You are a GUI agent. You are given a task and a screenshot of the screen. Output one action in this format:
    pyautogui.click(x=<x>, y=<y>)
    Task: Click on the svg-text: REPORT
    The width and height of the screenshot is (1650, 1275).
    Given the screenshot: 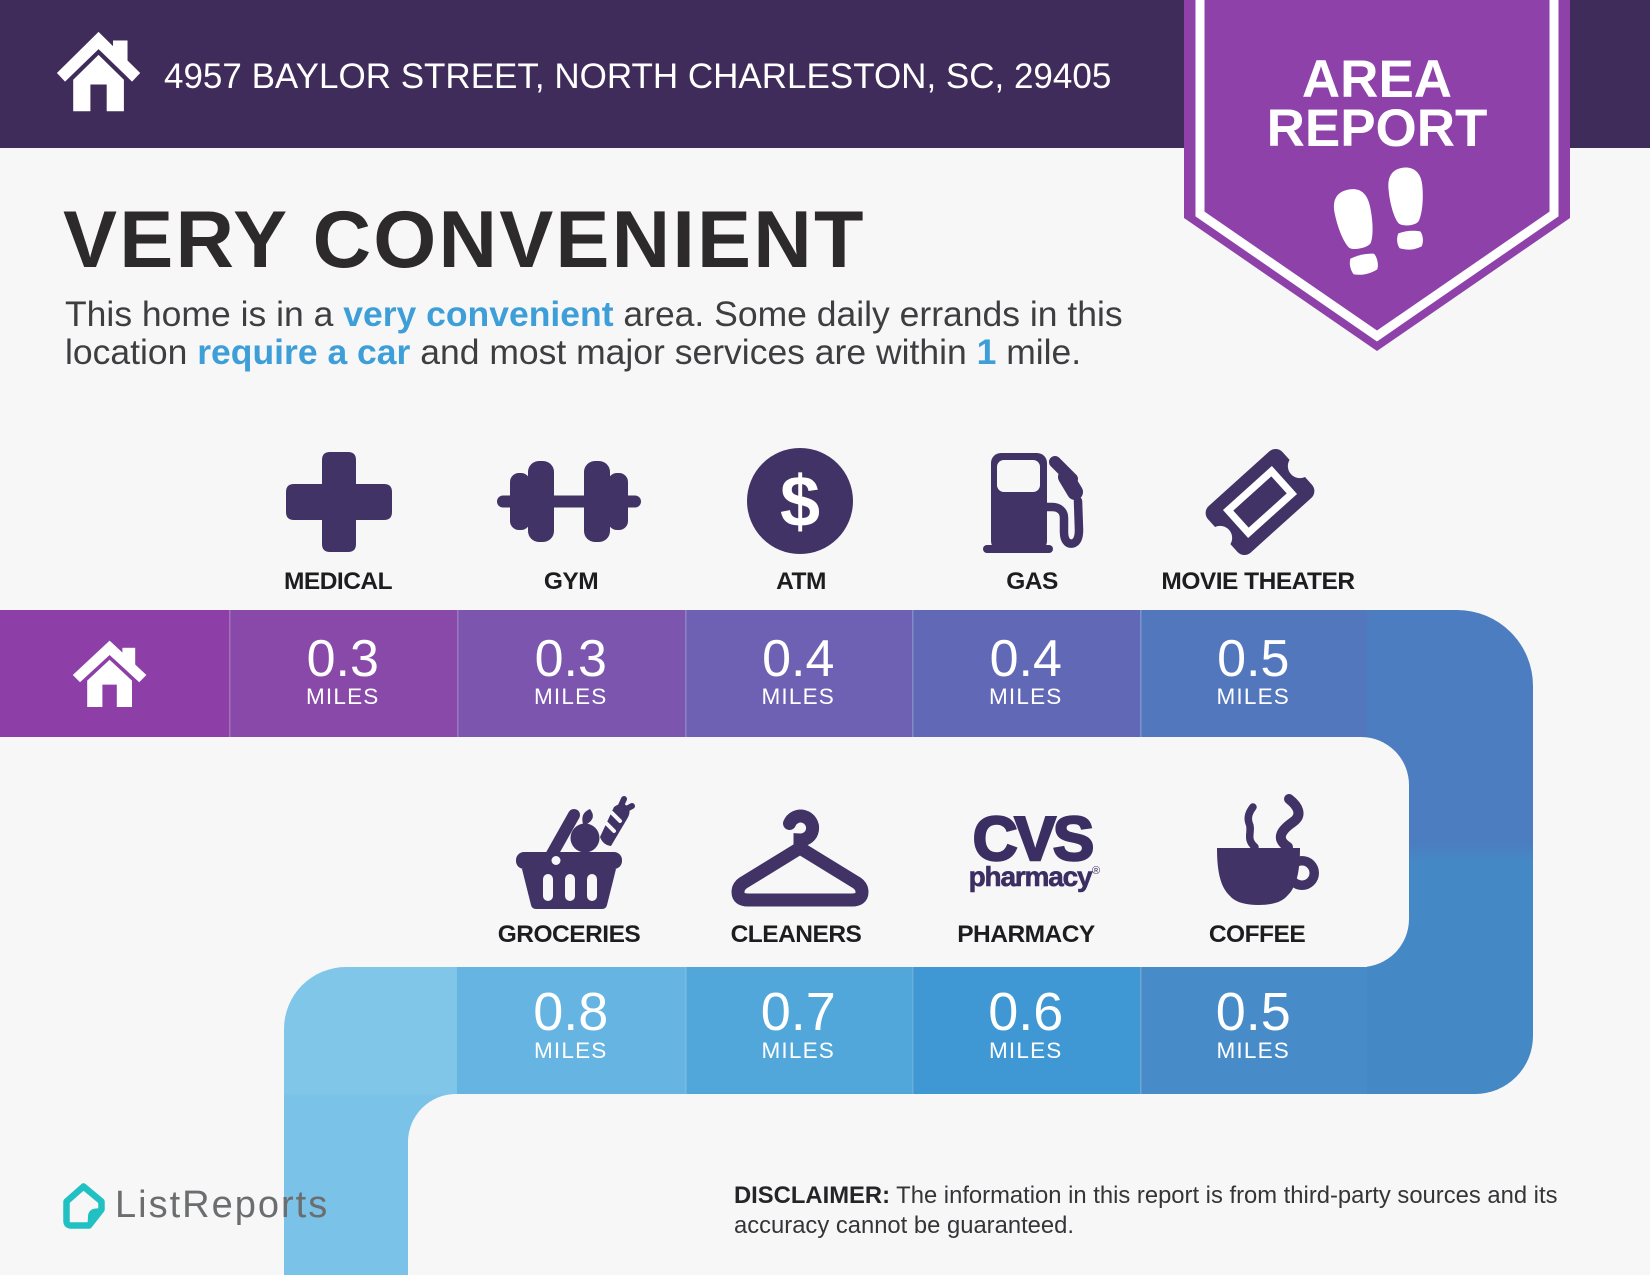 What is the action you would take?
    pyautogui.click(x=1377, y=128)
    